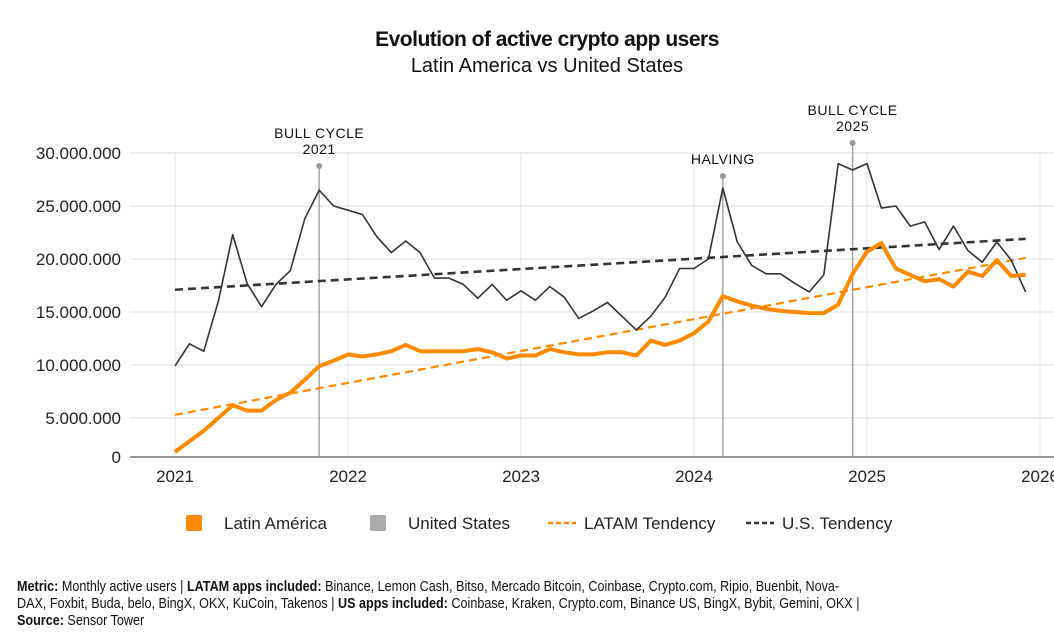 This screenshot has width=1054, height=636. I want to click on source-label: Source:, so click(40, 620).